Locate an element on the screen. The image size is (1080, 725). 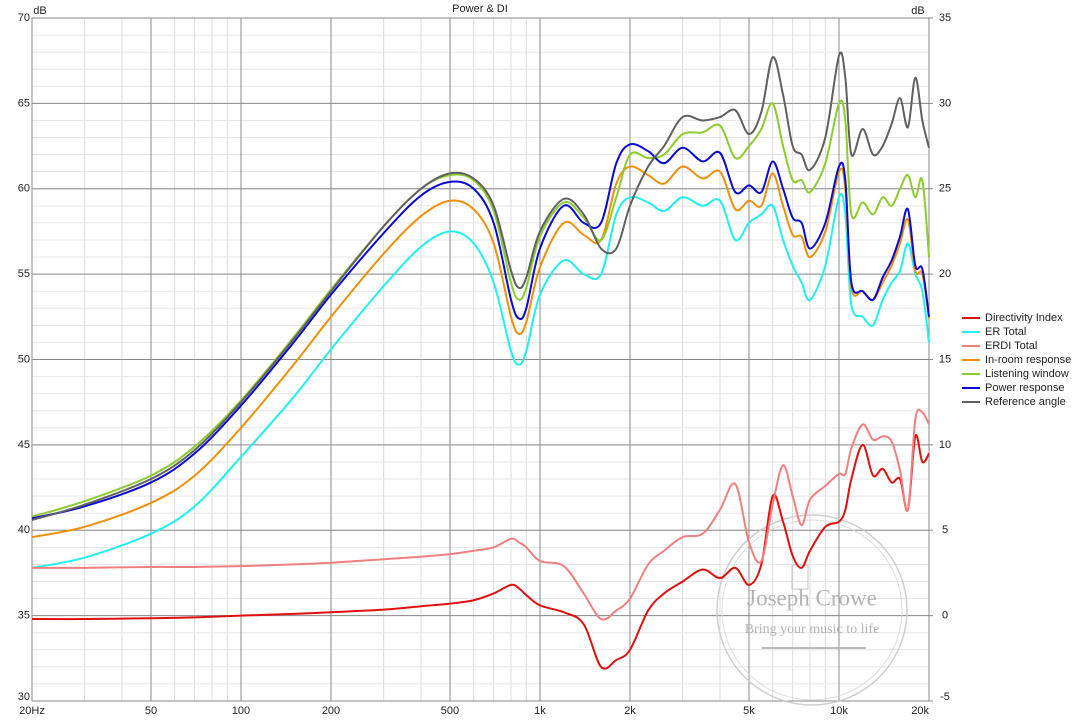
y-tick-label: 40 is located at coordinates (24, 530).